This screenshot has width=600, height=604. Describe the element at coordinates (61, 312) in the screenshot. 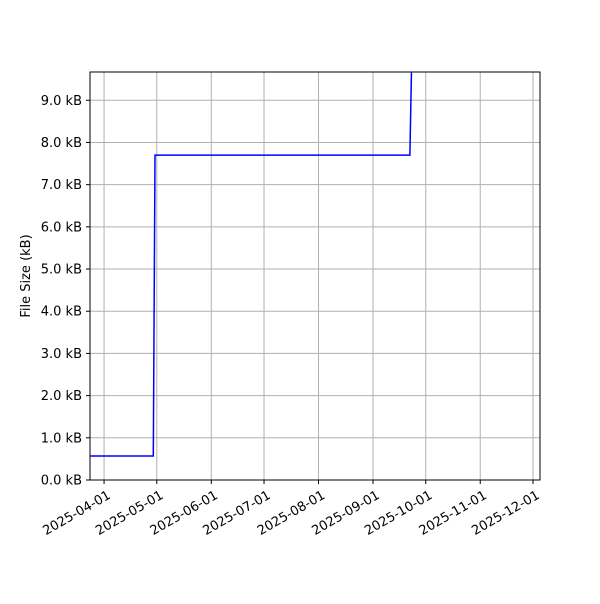

I see `y-tick-label: 4.0 kB` at that location.